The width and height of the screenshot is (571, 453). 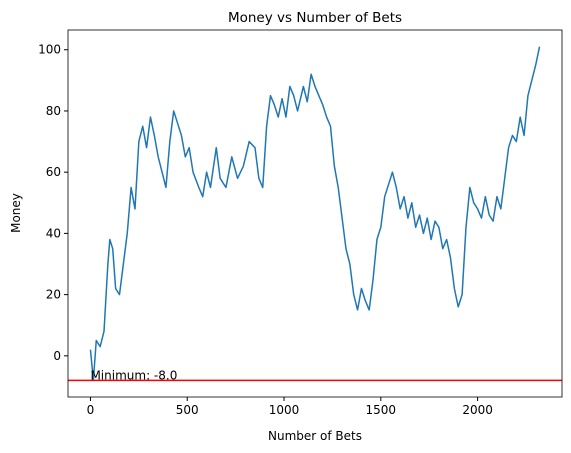 What do you see at coordinates (315, 436) in the screenshot?
I see `x-axis-label: Number of Bets` at bounding box center [315, 436].